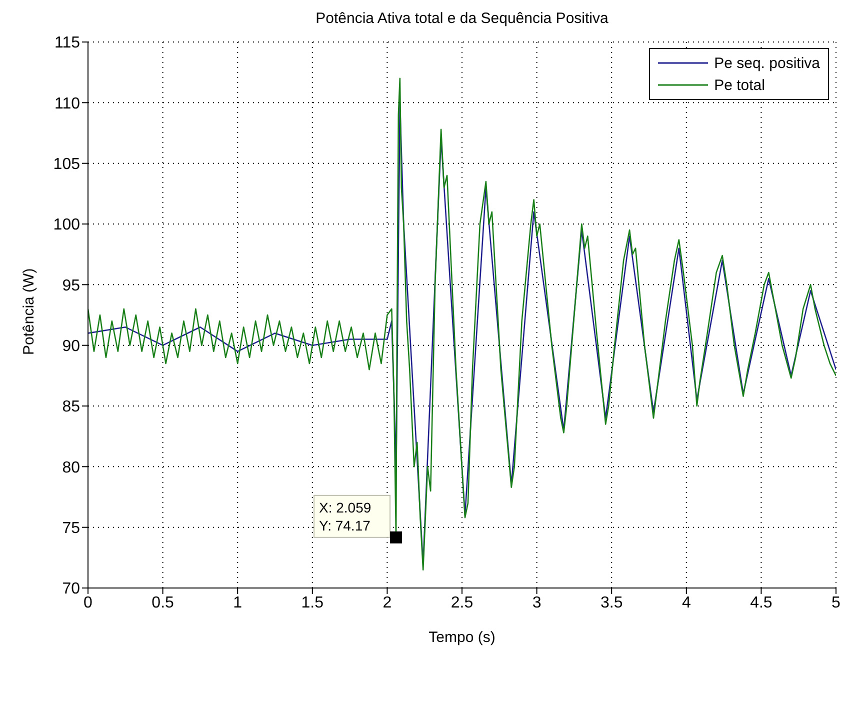  What do you see at coordinates (67, 43) in the screenshot?
I see `y-tick-label: 115` at bounding box center [67, 43].